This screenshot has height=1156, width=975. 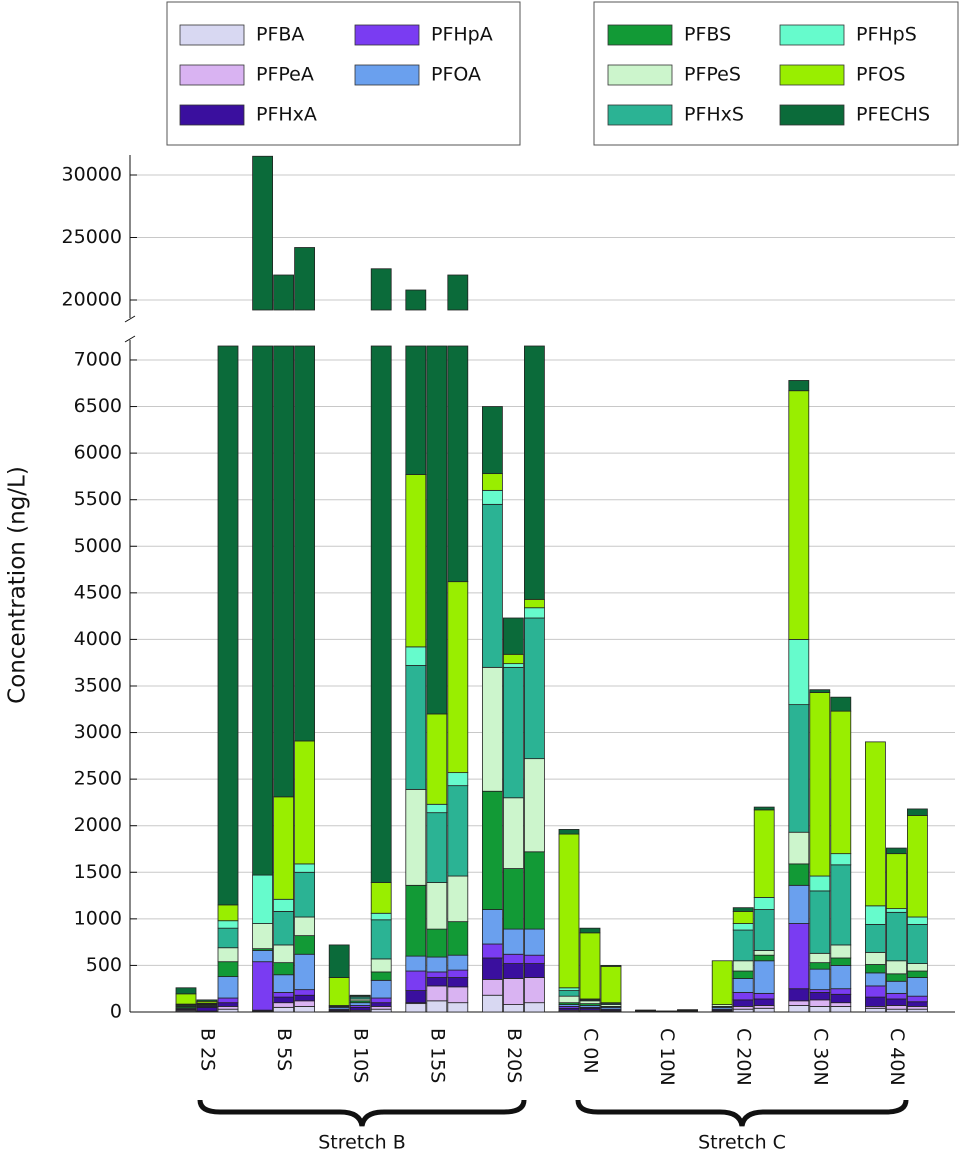 I want to click on y-tick-label: 25000, so click(x=92, y=237).